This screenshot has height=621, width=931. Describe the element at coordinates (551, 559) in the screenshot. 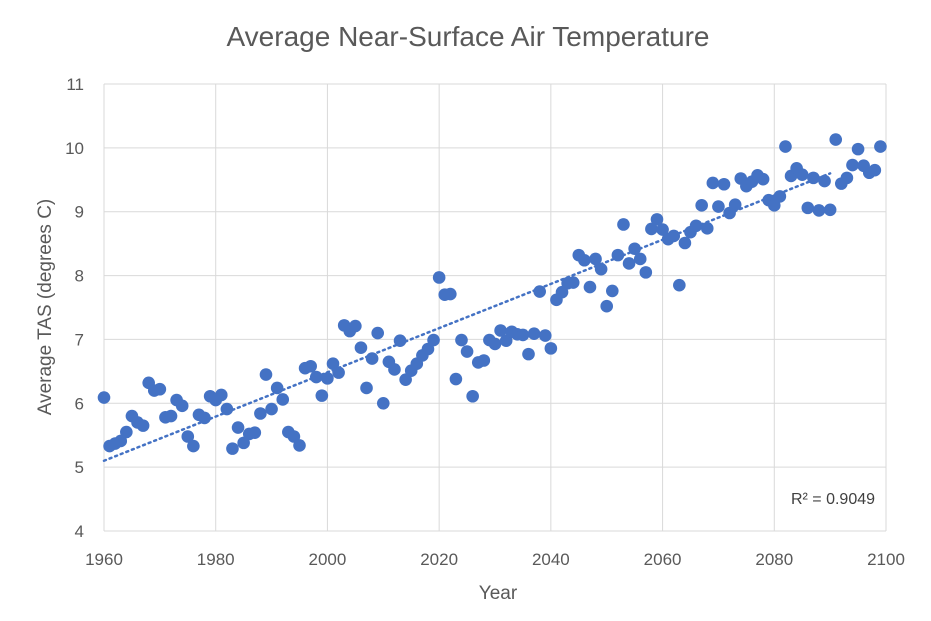

I see `x-tick-label: 2040` at that location.